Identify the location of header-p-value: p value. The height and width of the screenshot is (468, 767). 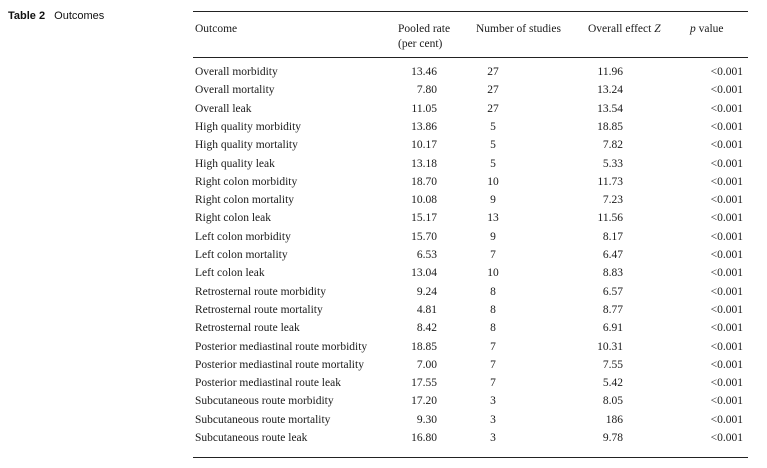
(707, 29).